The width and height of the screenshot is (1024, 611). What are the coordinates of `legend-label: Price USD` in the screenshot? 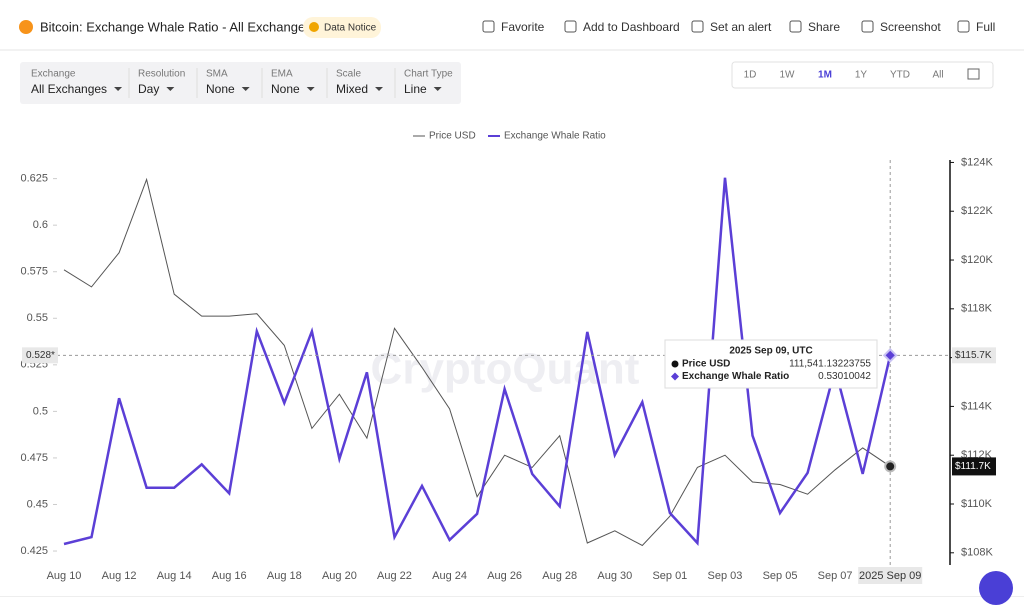 It's located at (452, 136).